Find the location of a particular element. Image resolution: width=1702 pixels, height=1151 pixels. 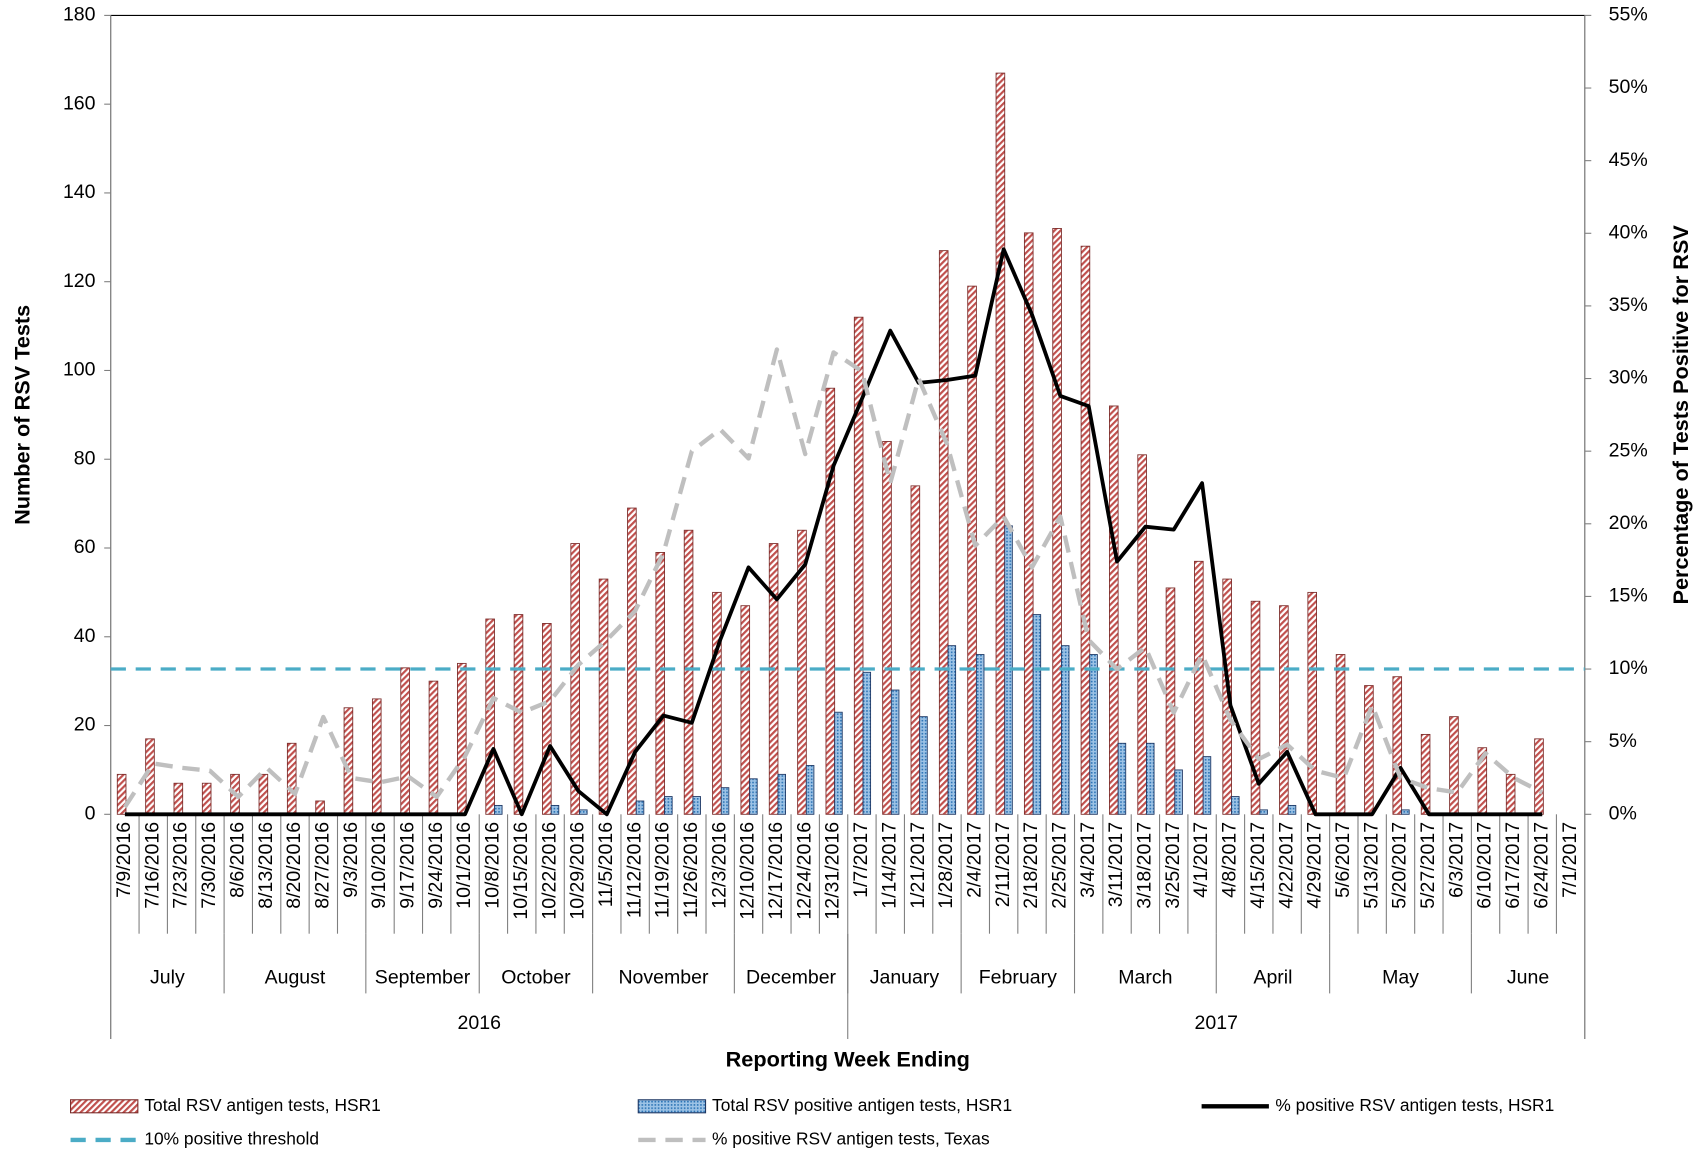

legend-label: Total RSV antigen tests, HSR1 is located at coordinates (262, 1105).